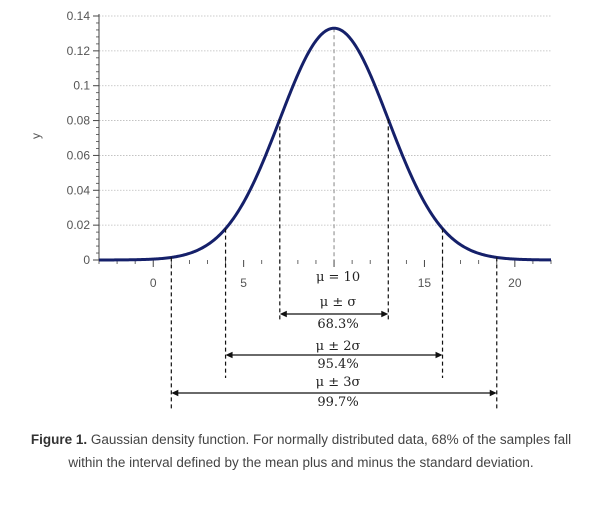  What do you see at coordinates (153, 283) in the screenshot?
I see `x-tick-label: 0` at bounding box center [153, 283].